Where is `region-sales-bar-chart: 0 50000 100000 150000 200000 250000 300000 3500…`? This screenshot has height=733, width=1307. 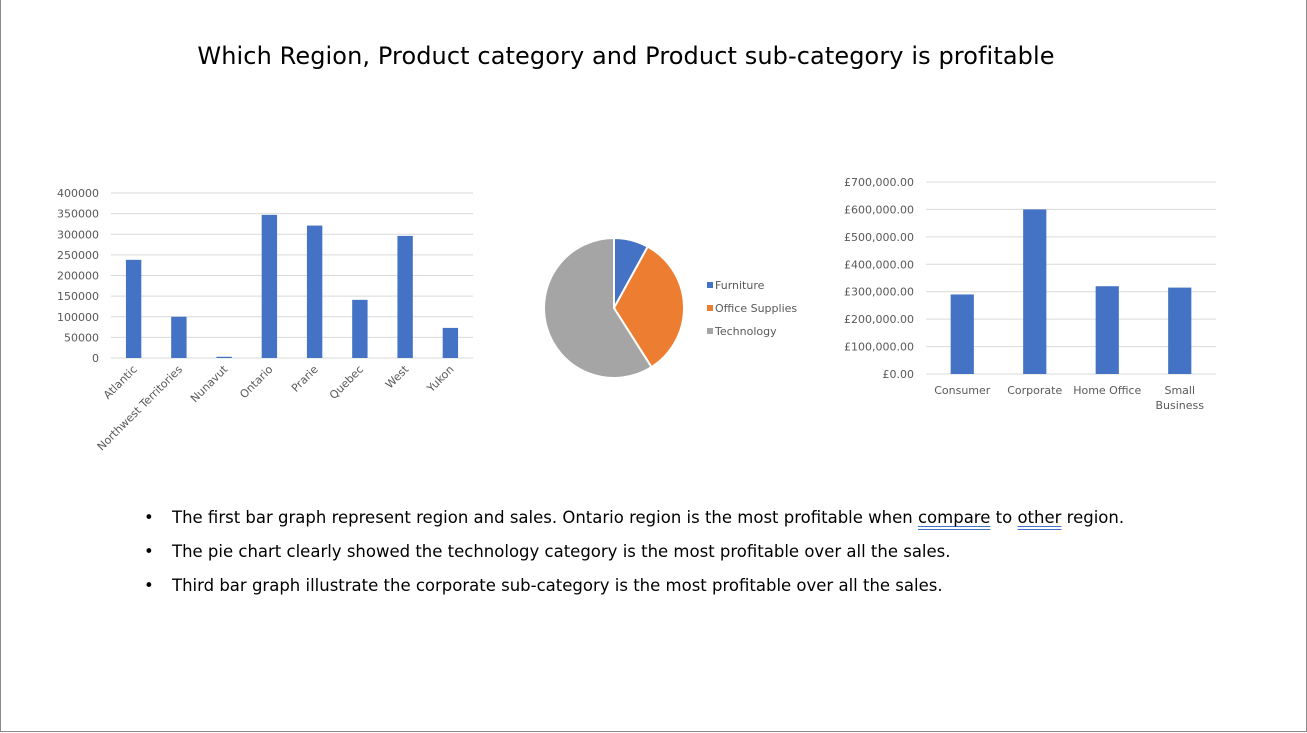
region-sales-bar-chart: 0 50000 100000 150000 200000 250000 300000 3500… is located at coordinates (265, 320).